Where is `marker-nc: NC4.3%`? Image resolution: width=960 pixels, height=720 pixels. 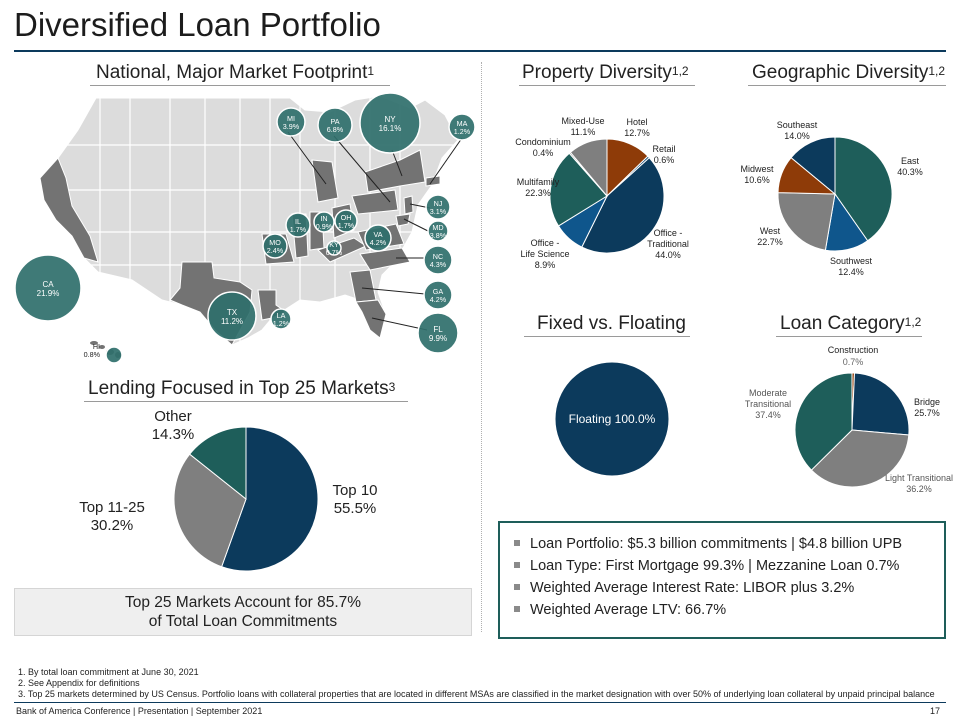 marker-nc: NC4.3% is located at coordinates (438, 260).